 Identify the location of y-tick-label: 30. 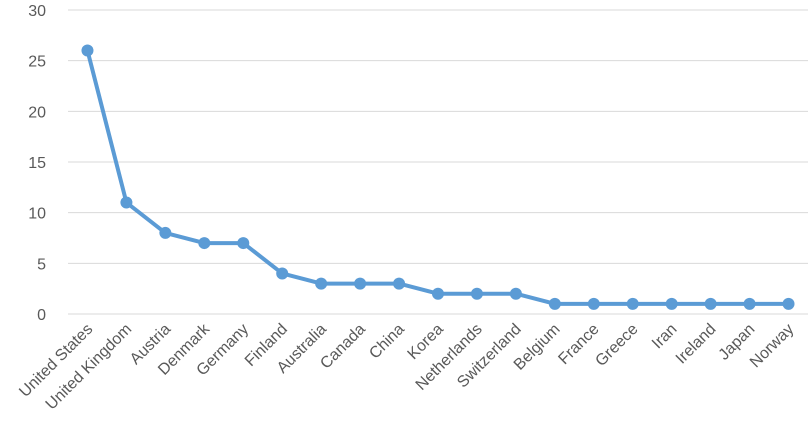
(37, 11).